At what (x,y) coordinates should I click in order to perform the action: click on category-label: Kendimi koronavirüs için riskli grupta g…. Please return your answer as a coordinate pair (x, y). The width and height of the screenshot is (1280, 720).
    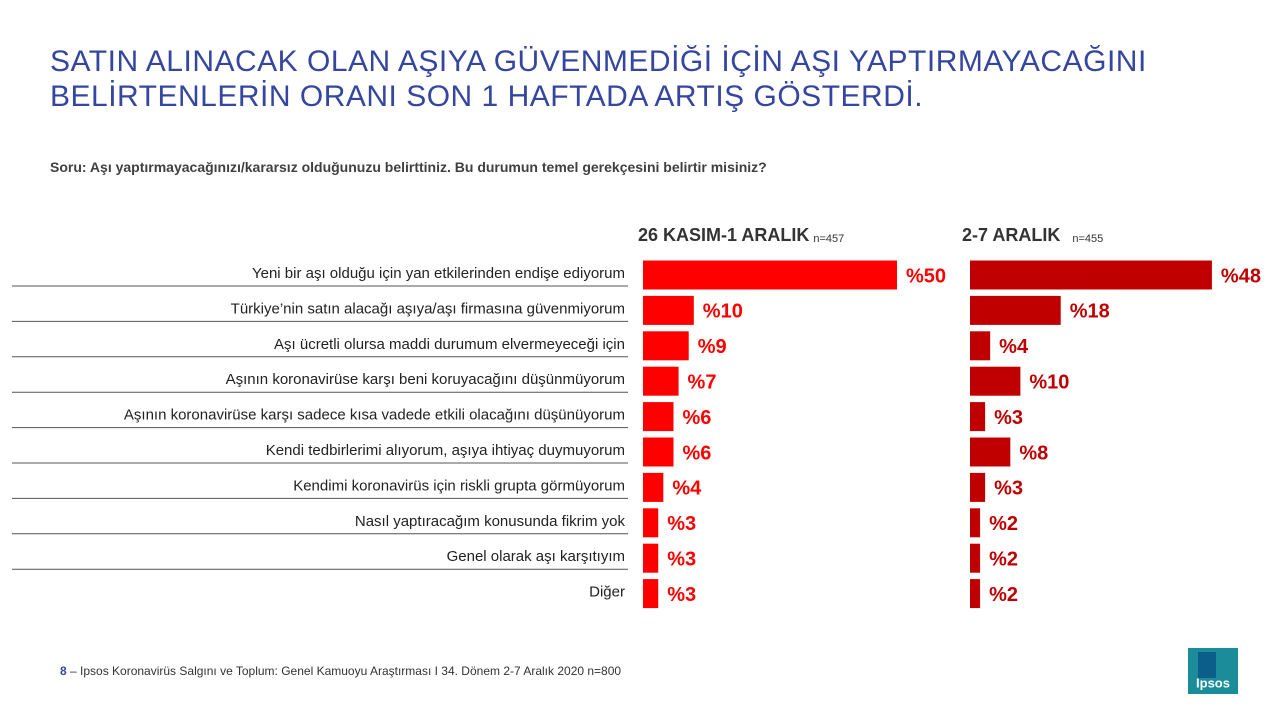
    Looking at the image, I should click on (459, 485).